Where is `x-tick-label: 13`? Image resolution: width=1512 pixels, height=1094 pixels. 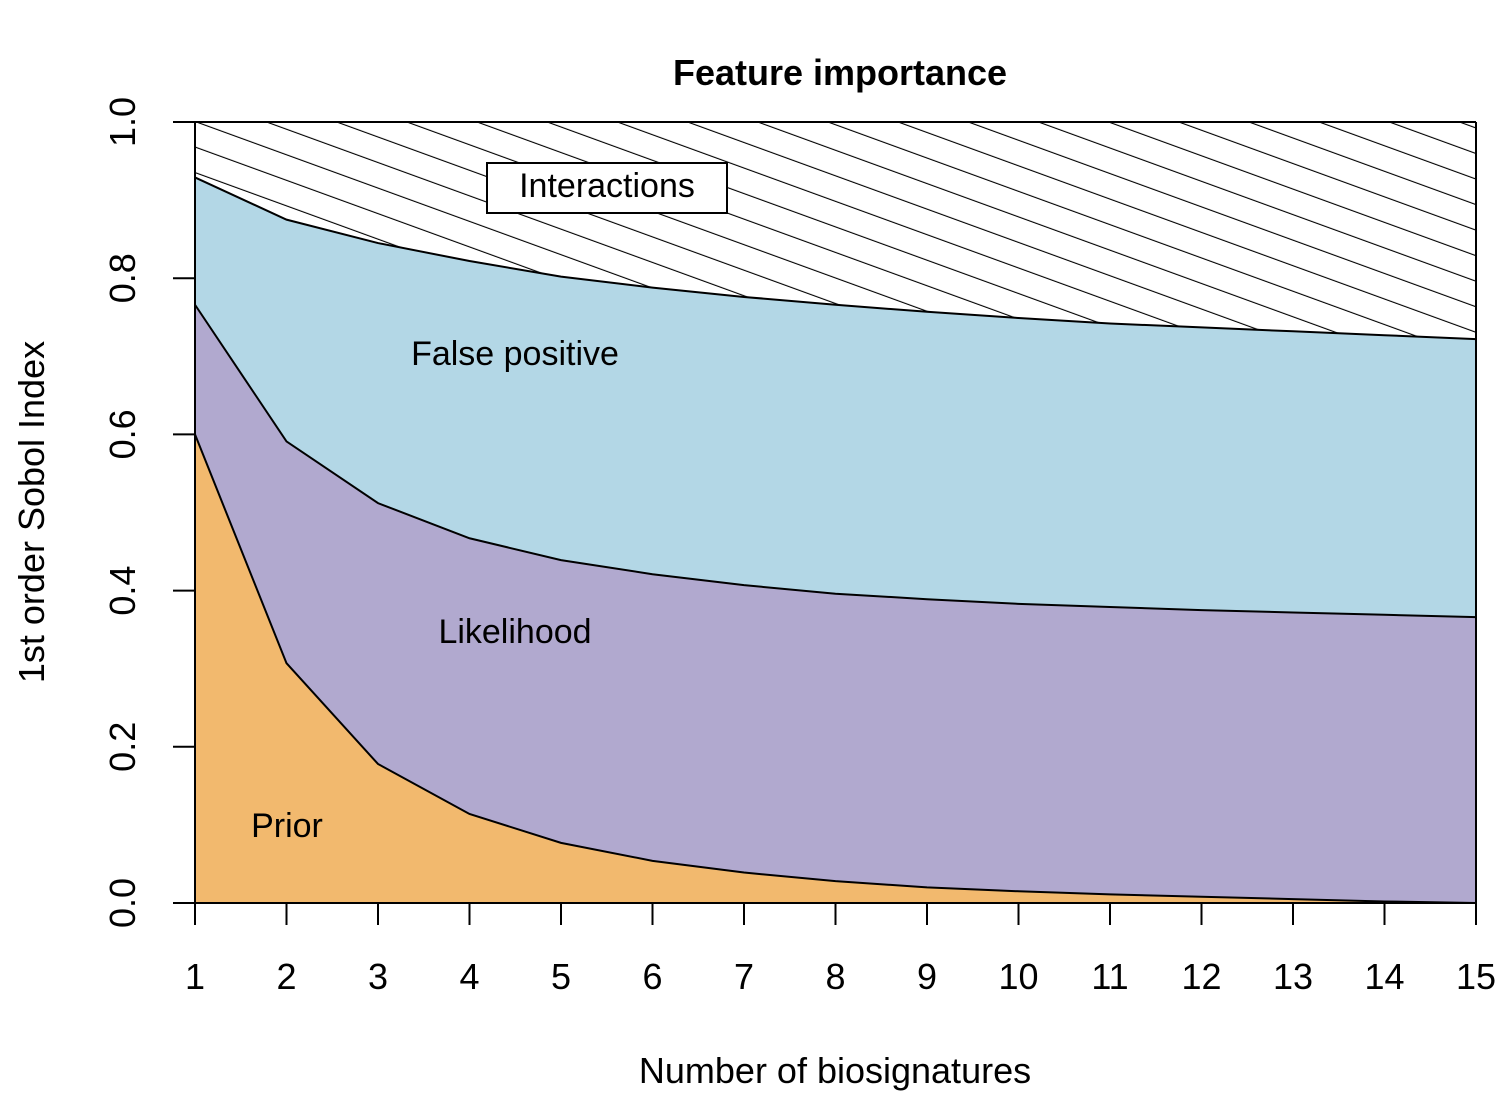
x-tick-label: 13 is located at coordinates (1293, 976).